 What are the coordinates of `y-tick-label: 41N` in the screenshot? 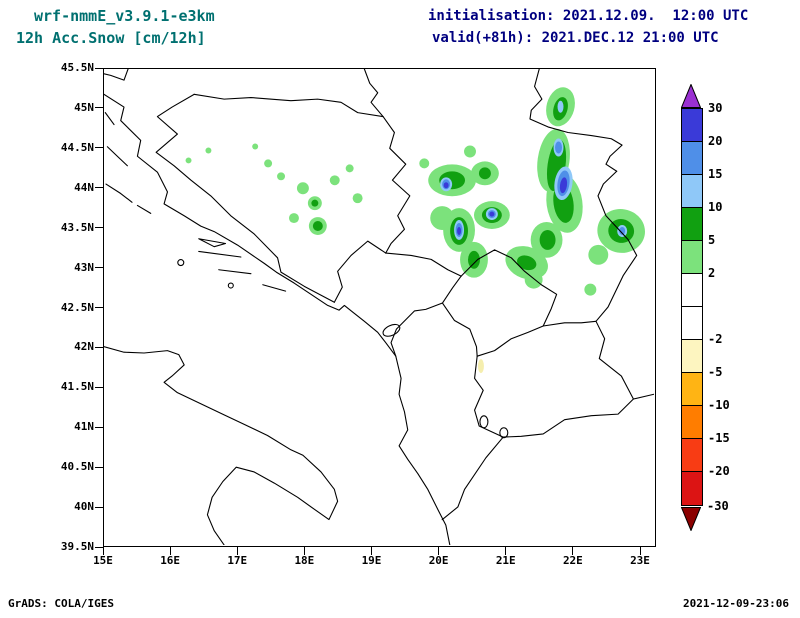 It's located at (84, 427).